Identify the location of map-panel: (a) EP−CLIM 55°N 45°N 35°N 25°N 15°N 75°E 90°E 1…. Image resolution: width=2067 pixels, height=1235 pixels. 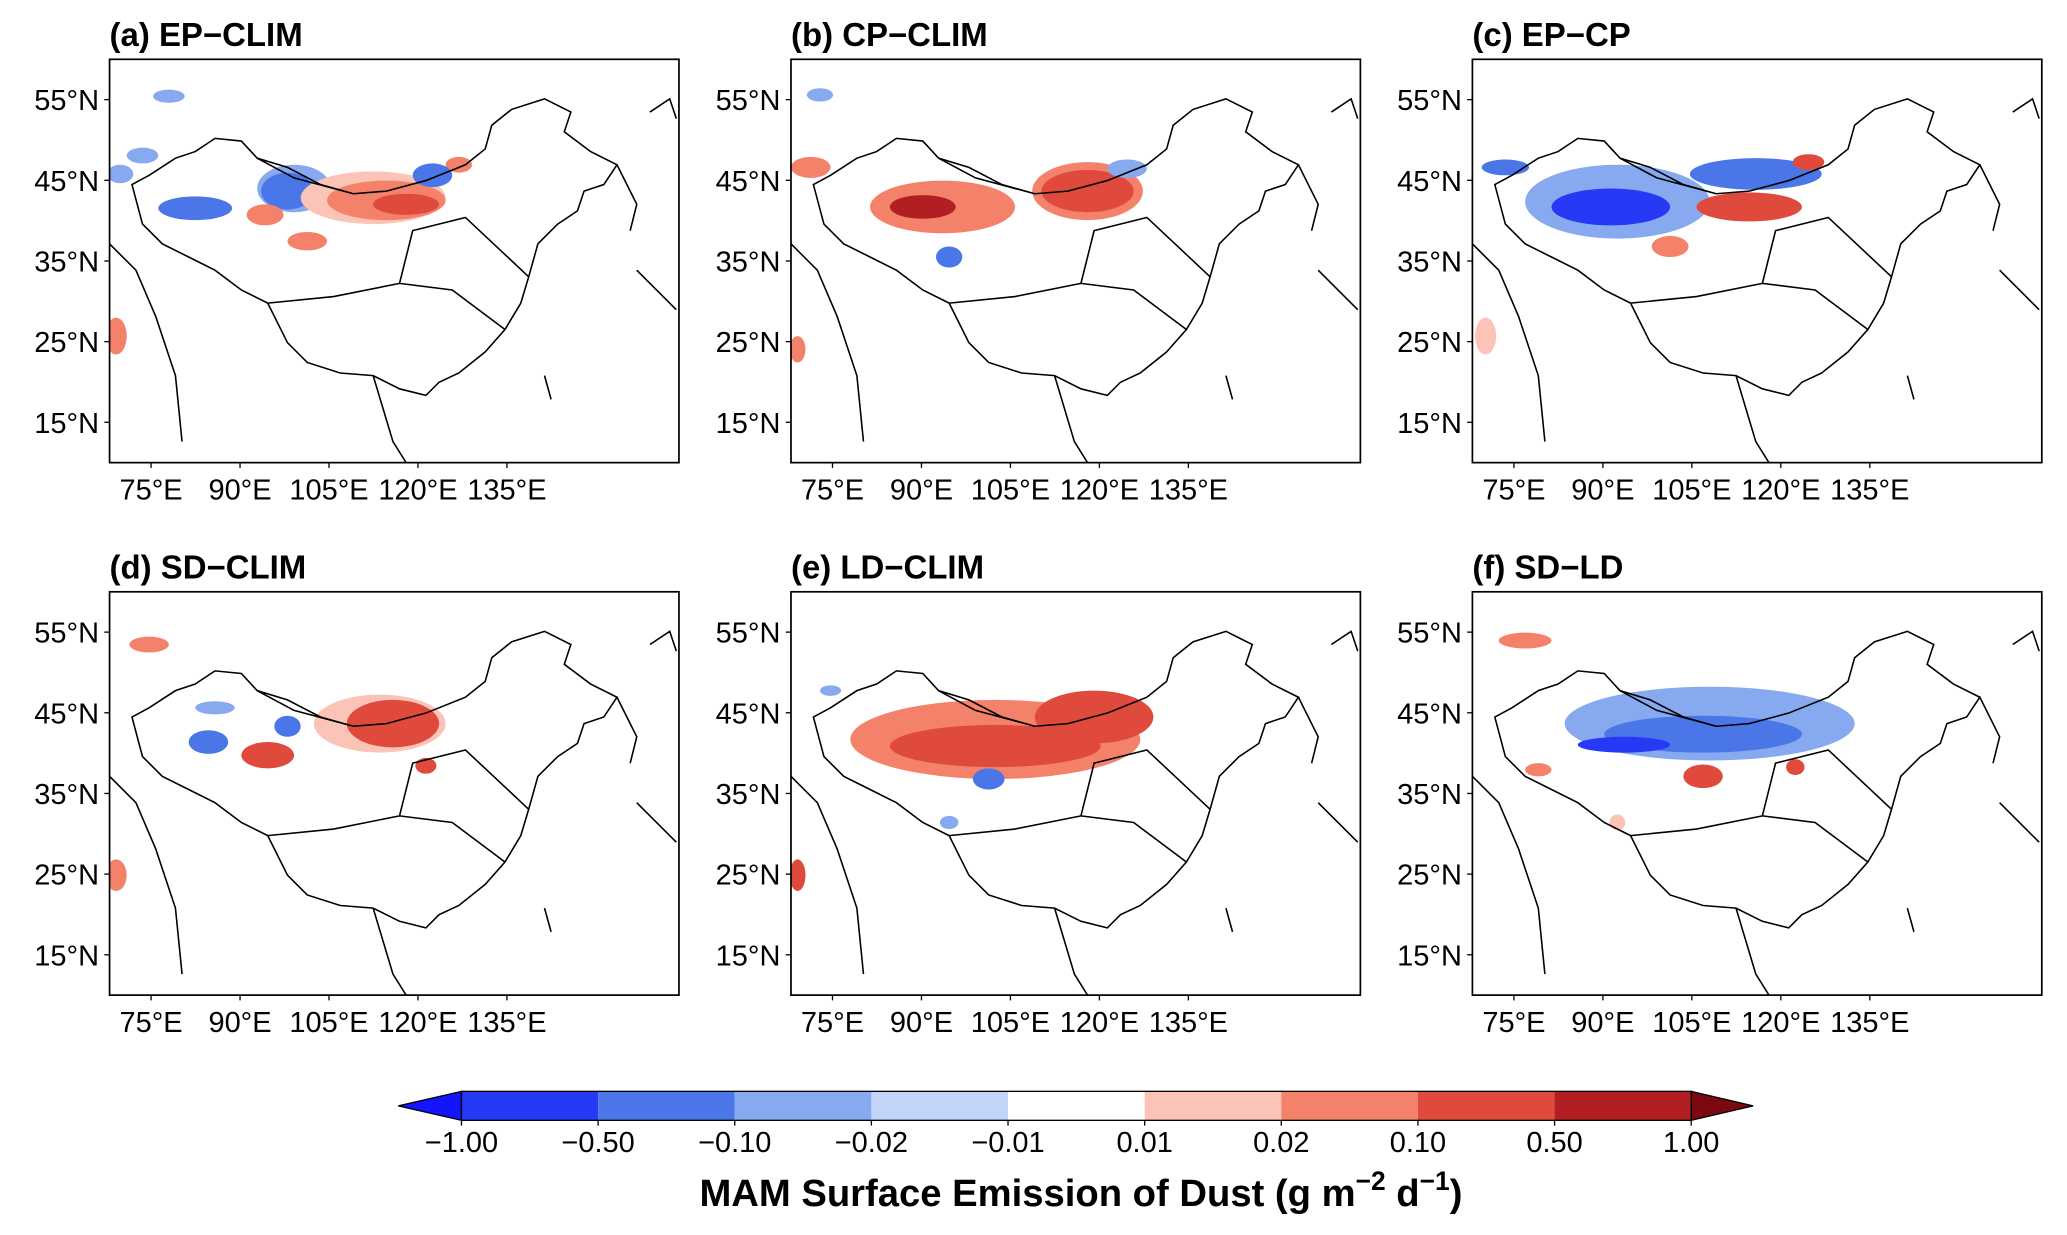
(357, 261).